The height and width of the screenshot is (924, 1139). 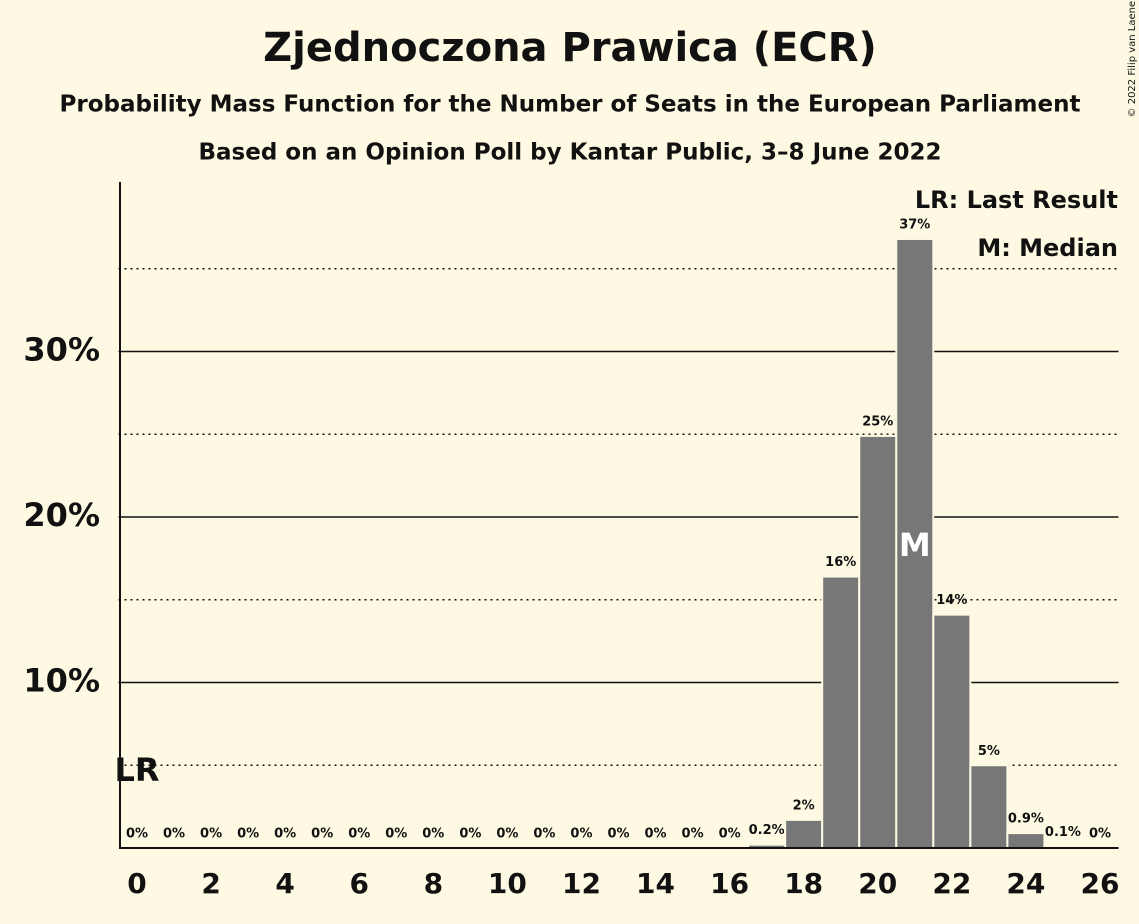 What do you see at coordinates (358, 883) in the screenshot?
I see `x-tick-label: 6` at bounding box center [358, 883].